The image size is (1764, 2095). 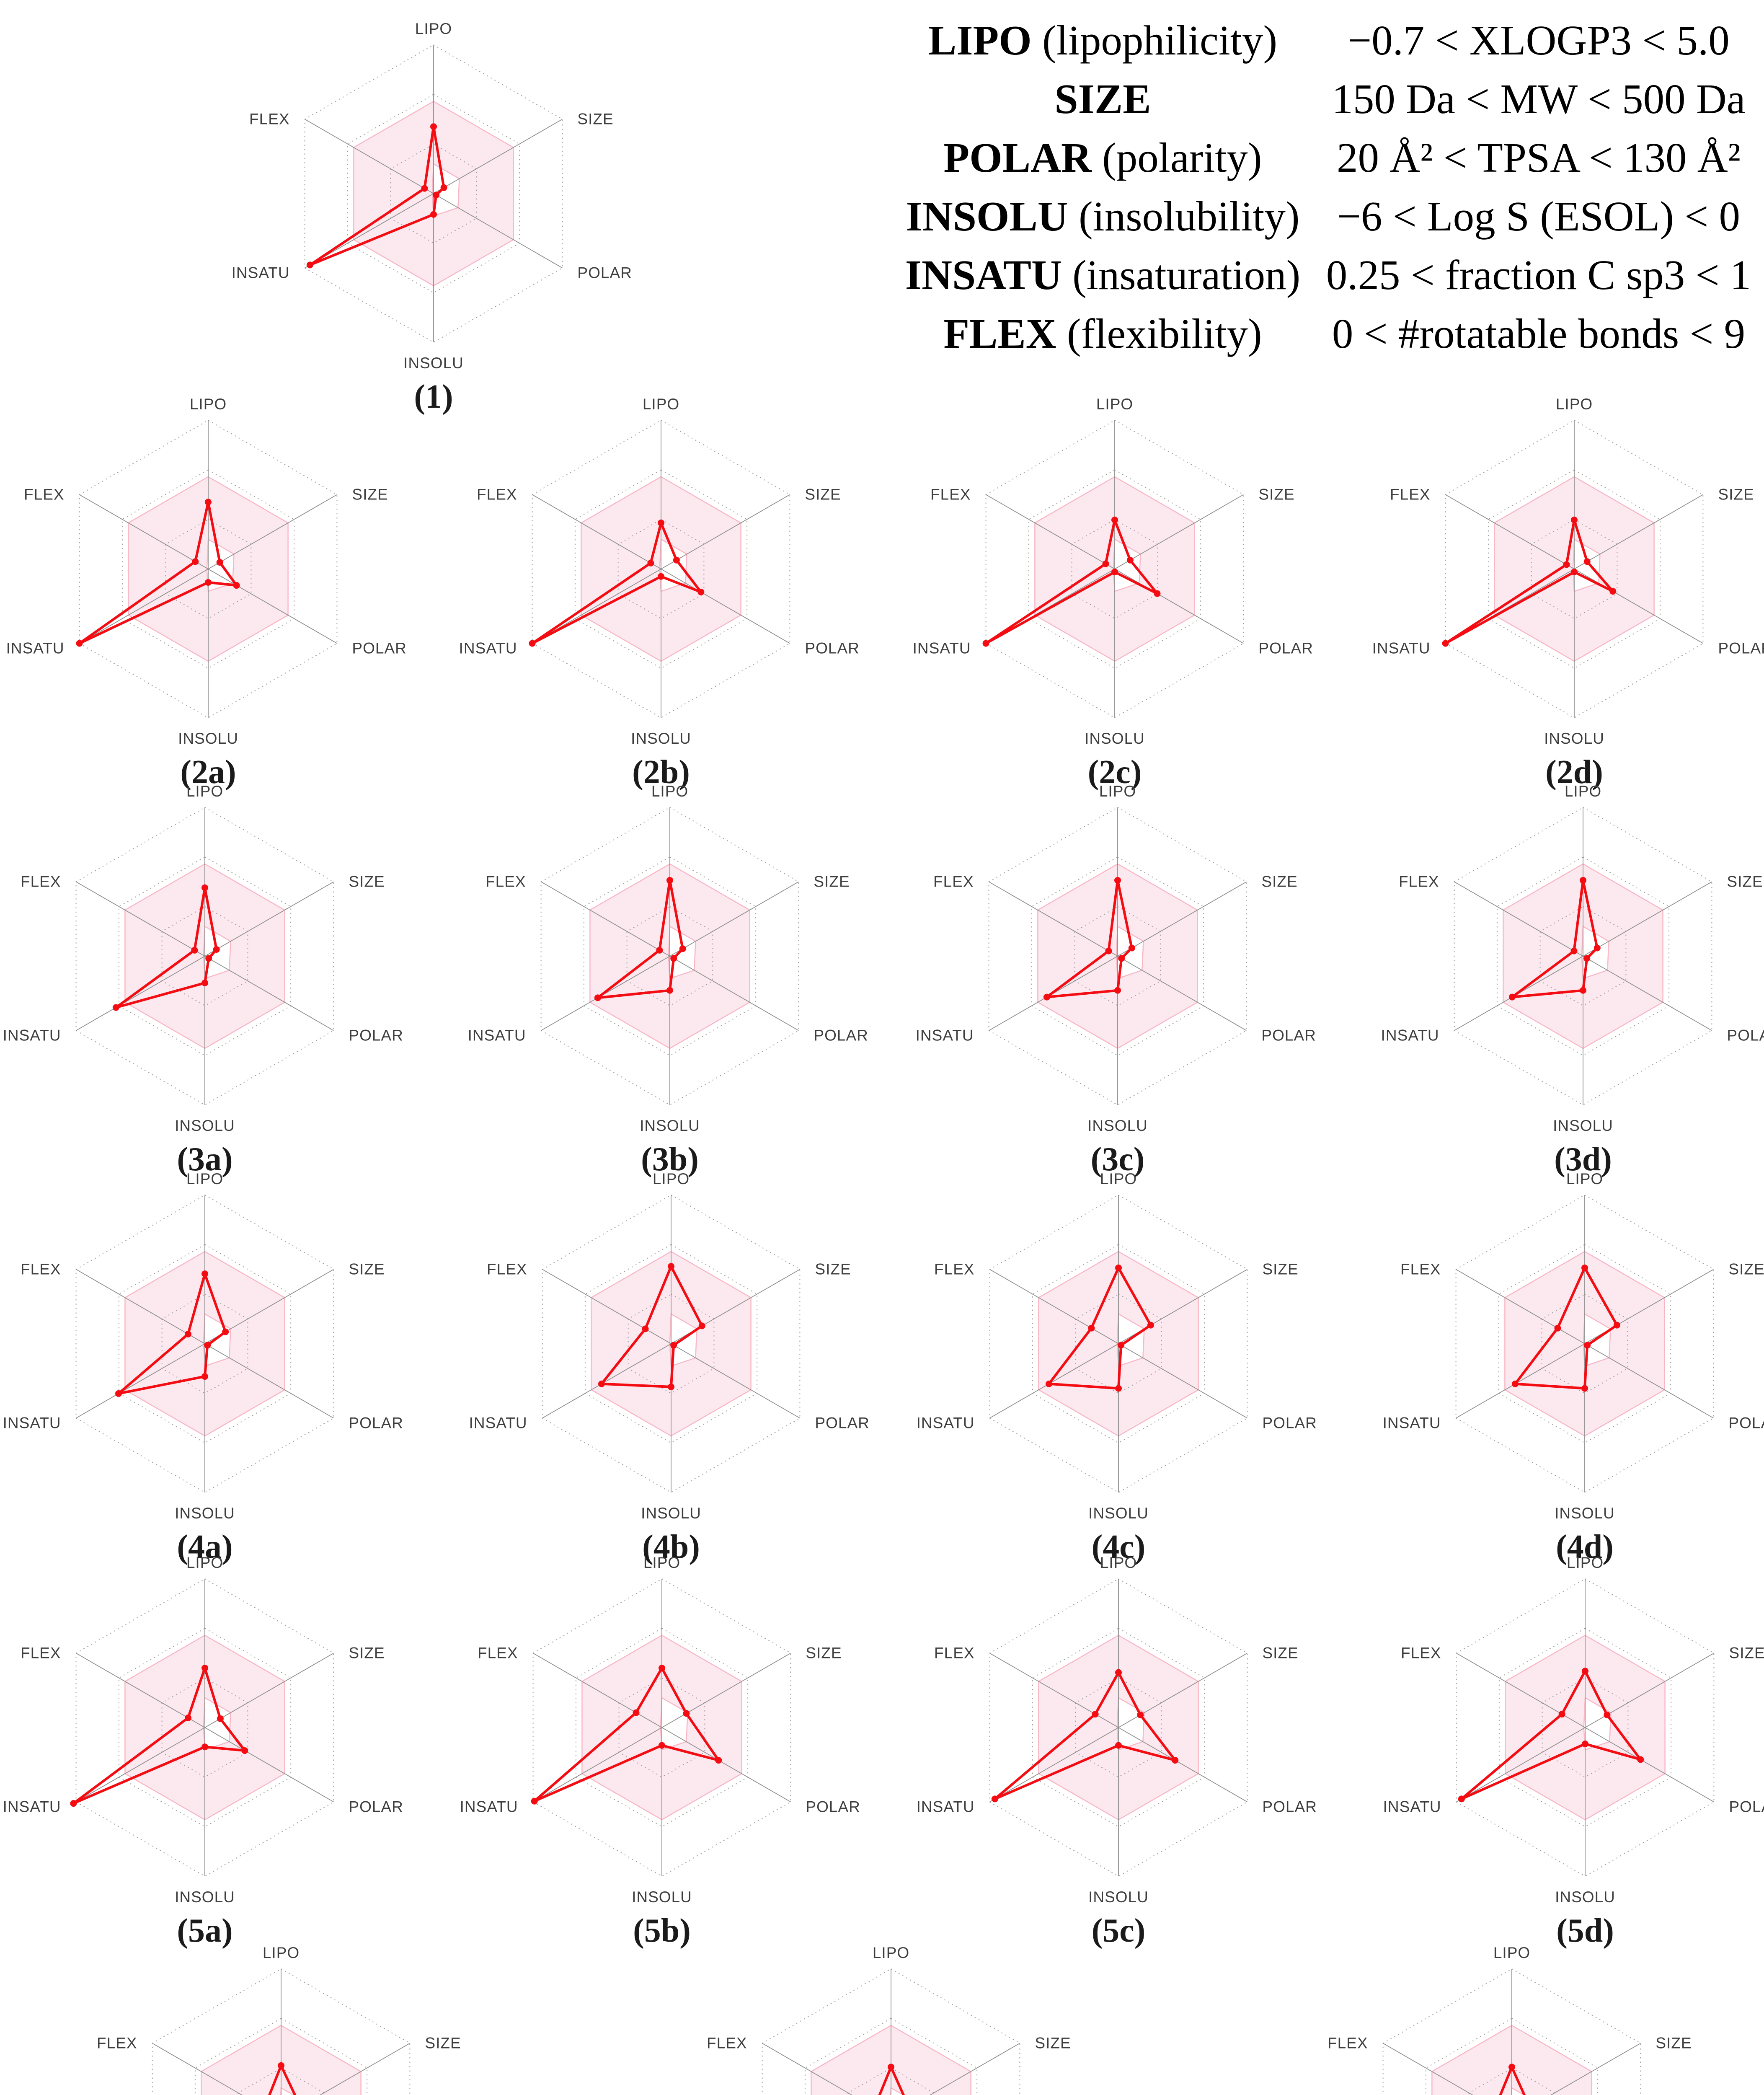 What do you see at coordinates (1539, 98) in the screenshot?
I see `legend-range: 150 Da < MW < 500 Da` at bounding box center [1539, 98].